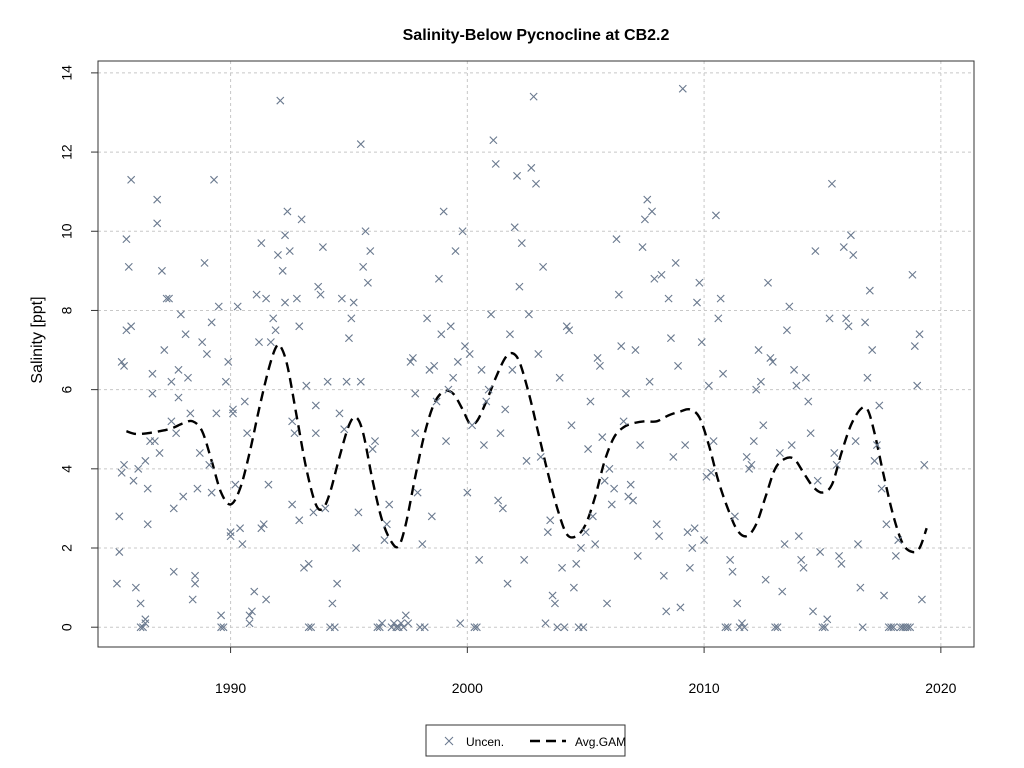  Describe the element at coordinates (485, 742) in the screenshot. I see `legend-label-uncen: Uncen.` at that location.